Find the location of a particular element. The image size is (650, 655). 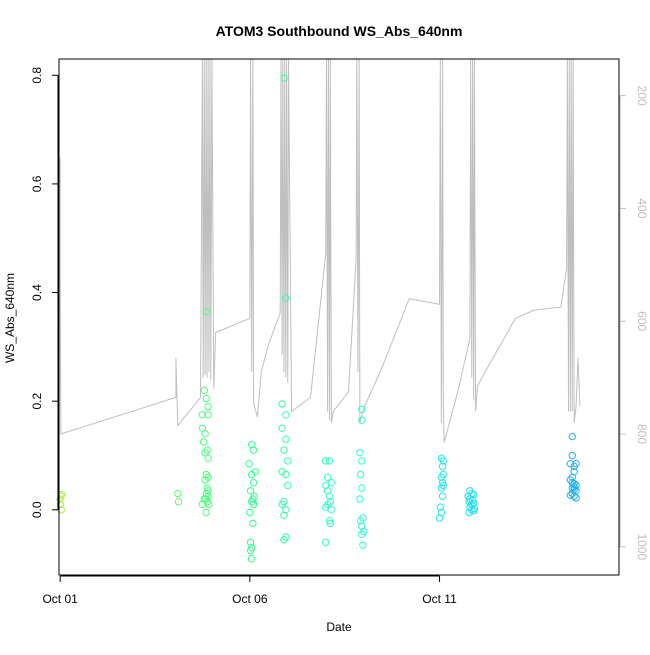

x-axis-label: Date is located at coordinates (339, 627).